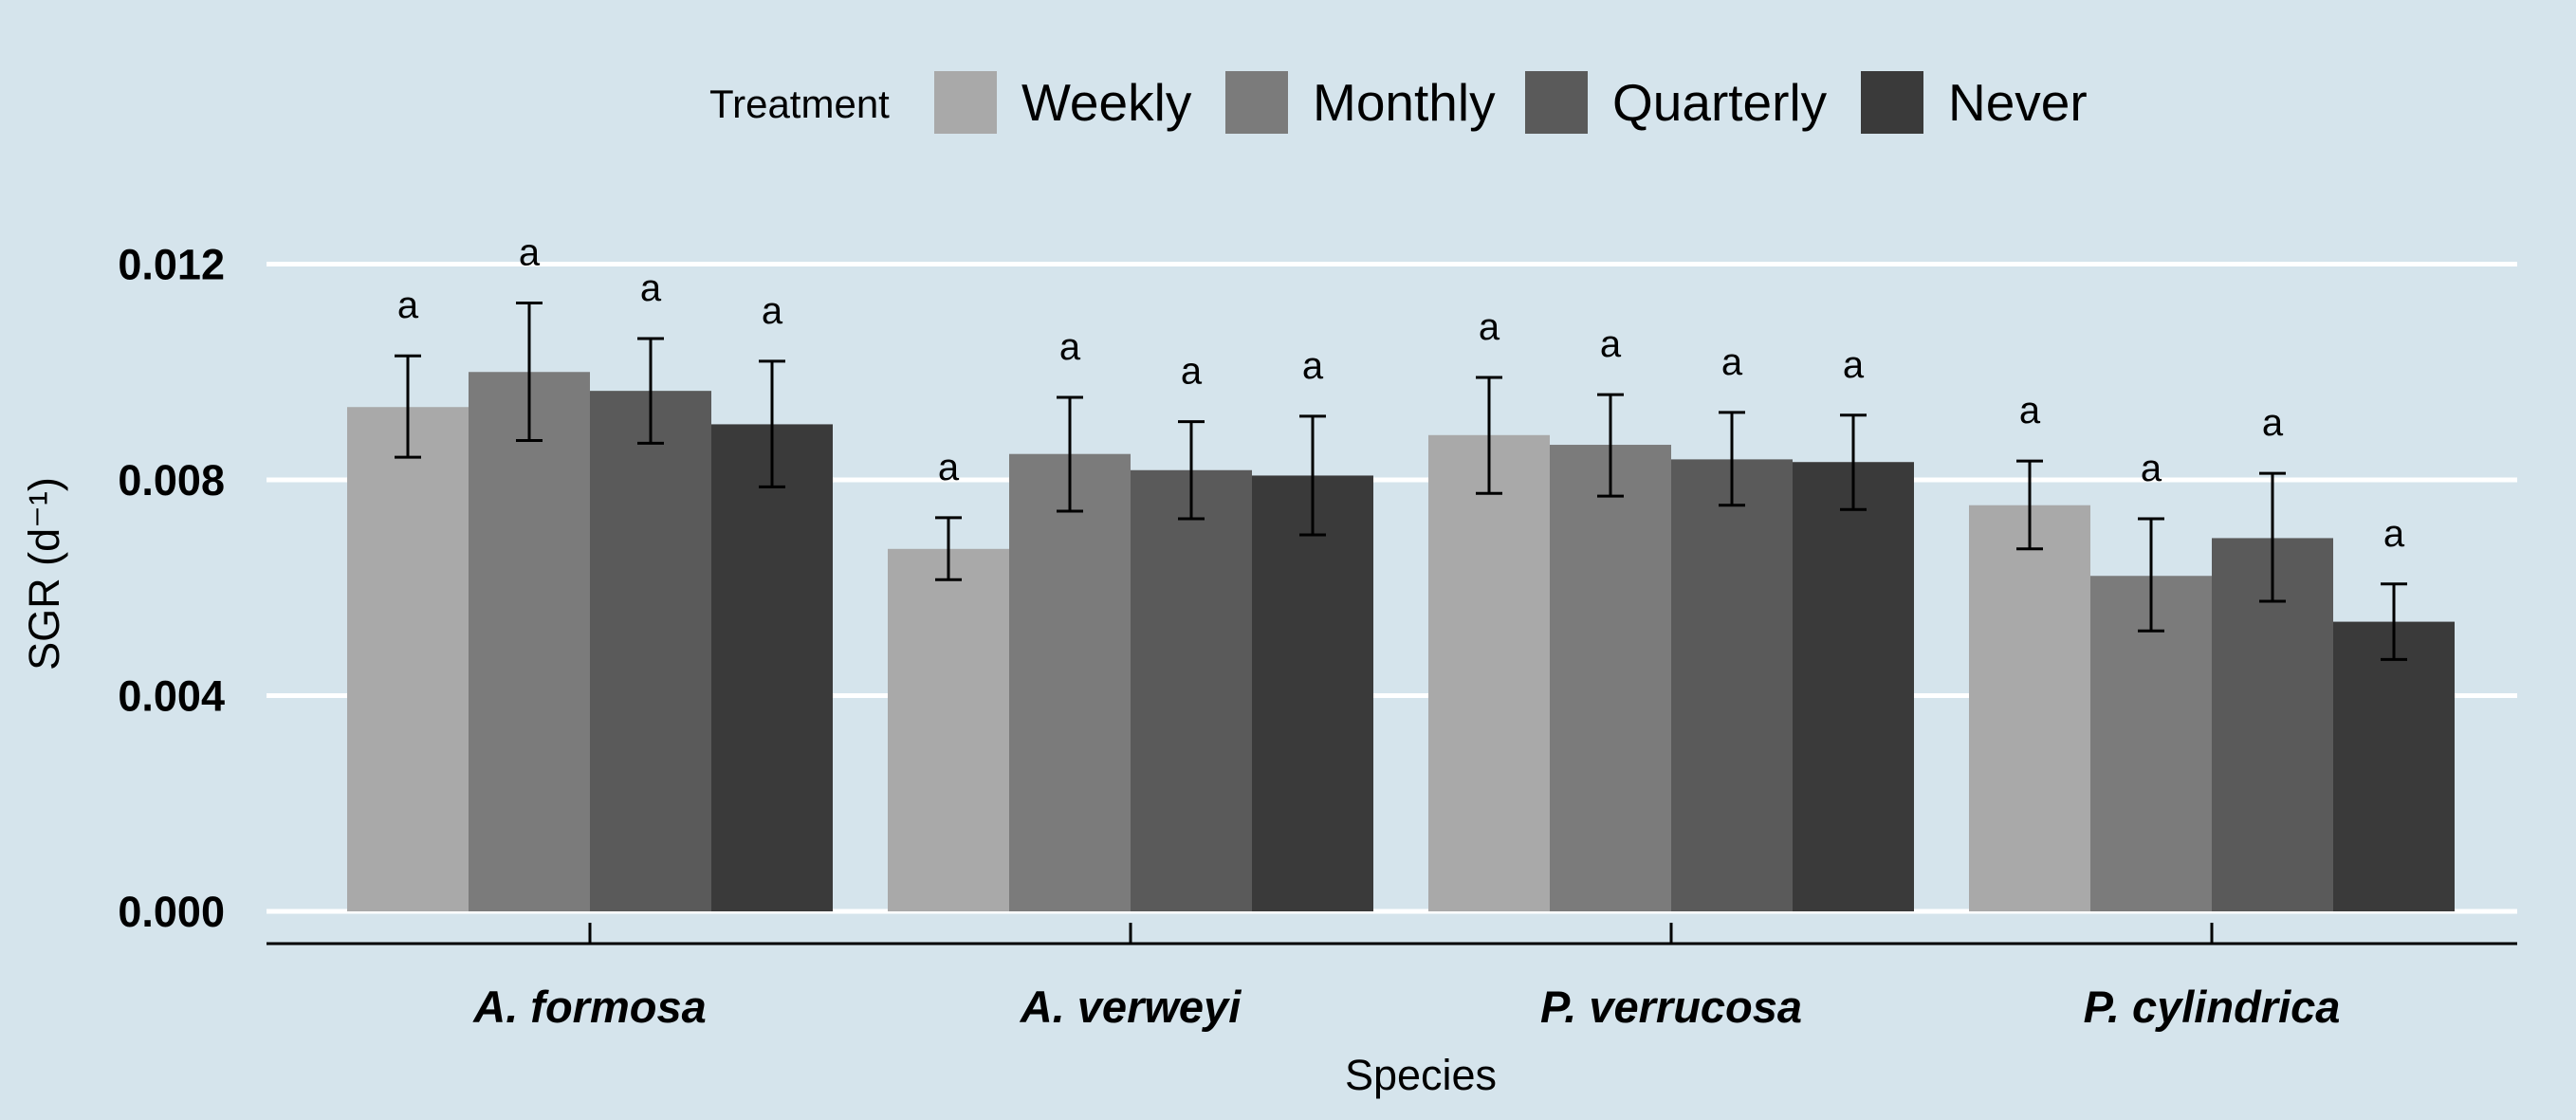 The image size is (2576, 1120). Describe the element at coordinates (1489, 672) in the screenshot. I see `bar-p-verrucosa-weekly` at that location.